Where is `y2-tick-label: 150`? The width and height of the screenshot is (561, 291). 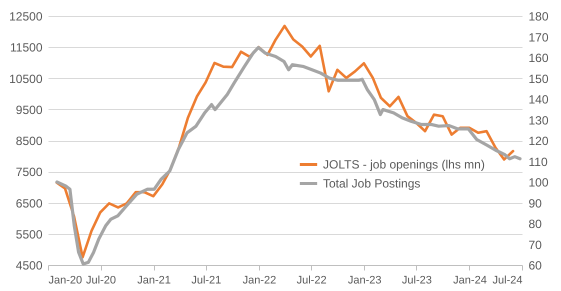
y2-tick-label: 150 is located at coordinates (538, 79).